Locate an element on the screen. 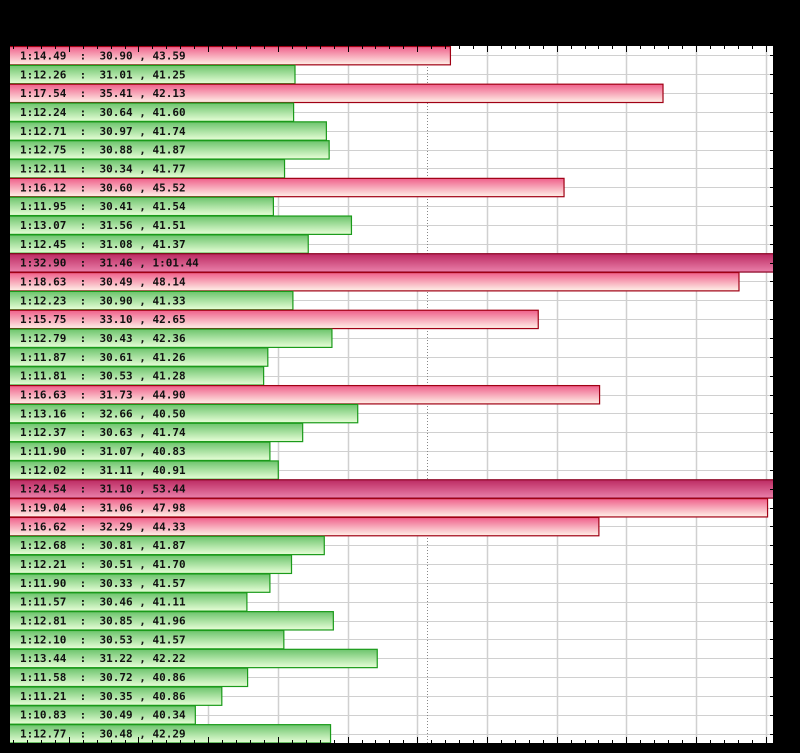 The height and width of the screenshot is (753, 800). lap-bar: 1:12.02 : 31.11 , 40.91 is located at coordinates (144, 470).